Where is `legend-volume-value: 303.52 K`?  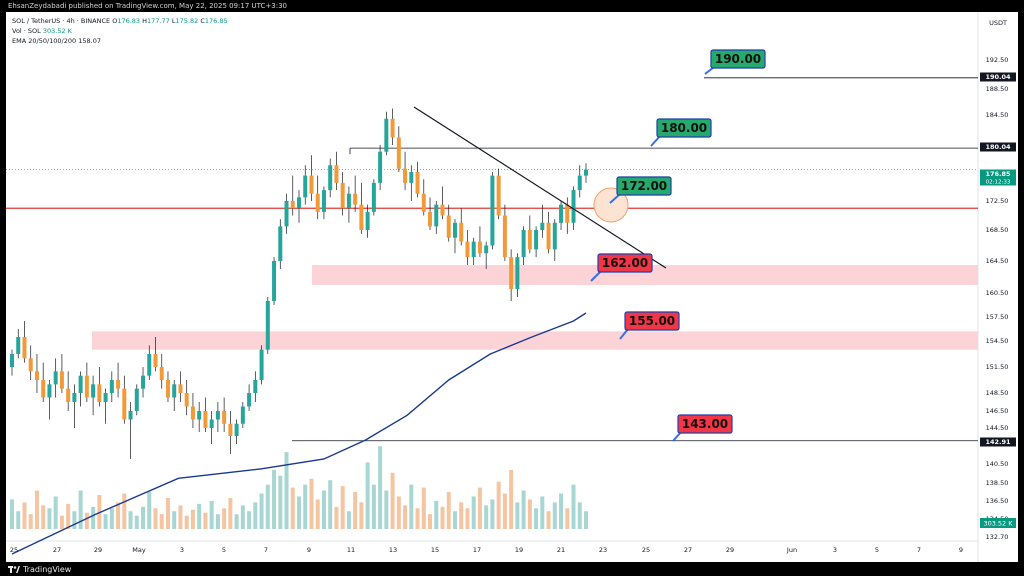 legend-volume-value: 303.52 K is located at coordinates (57, 31).